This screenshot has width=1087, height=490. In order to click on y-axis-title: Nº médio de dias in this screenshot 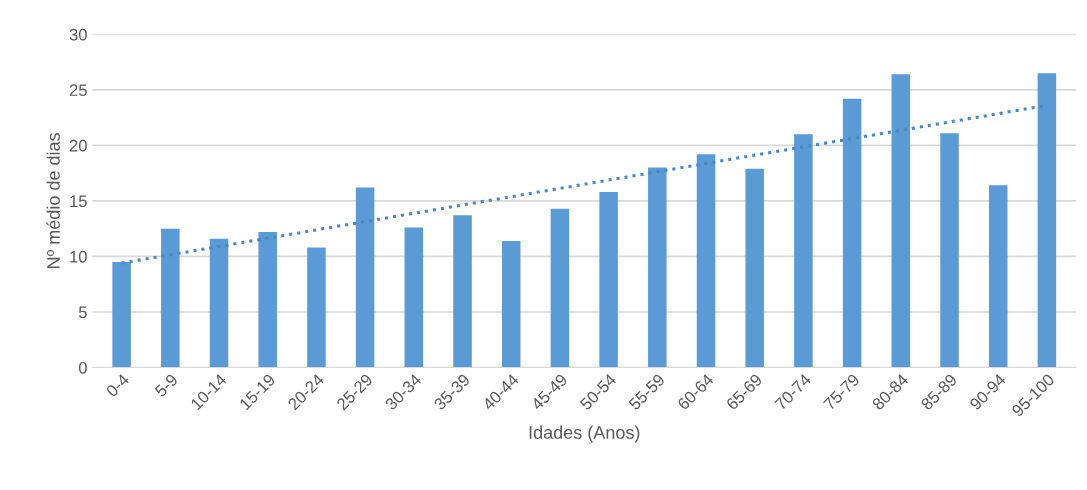, I will do `click(53, 200)`.